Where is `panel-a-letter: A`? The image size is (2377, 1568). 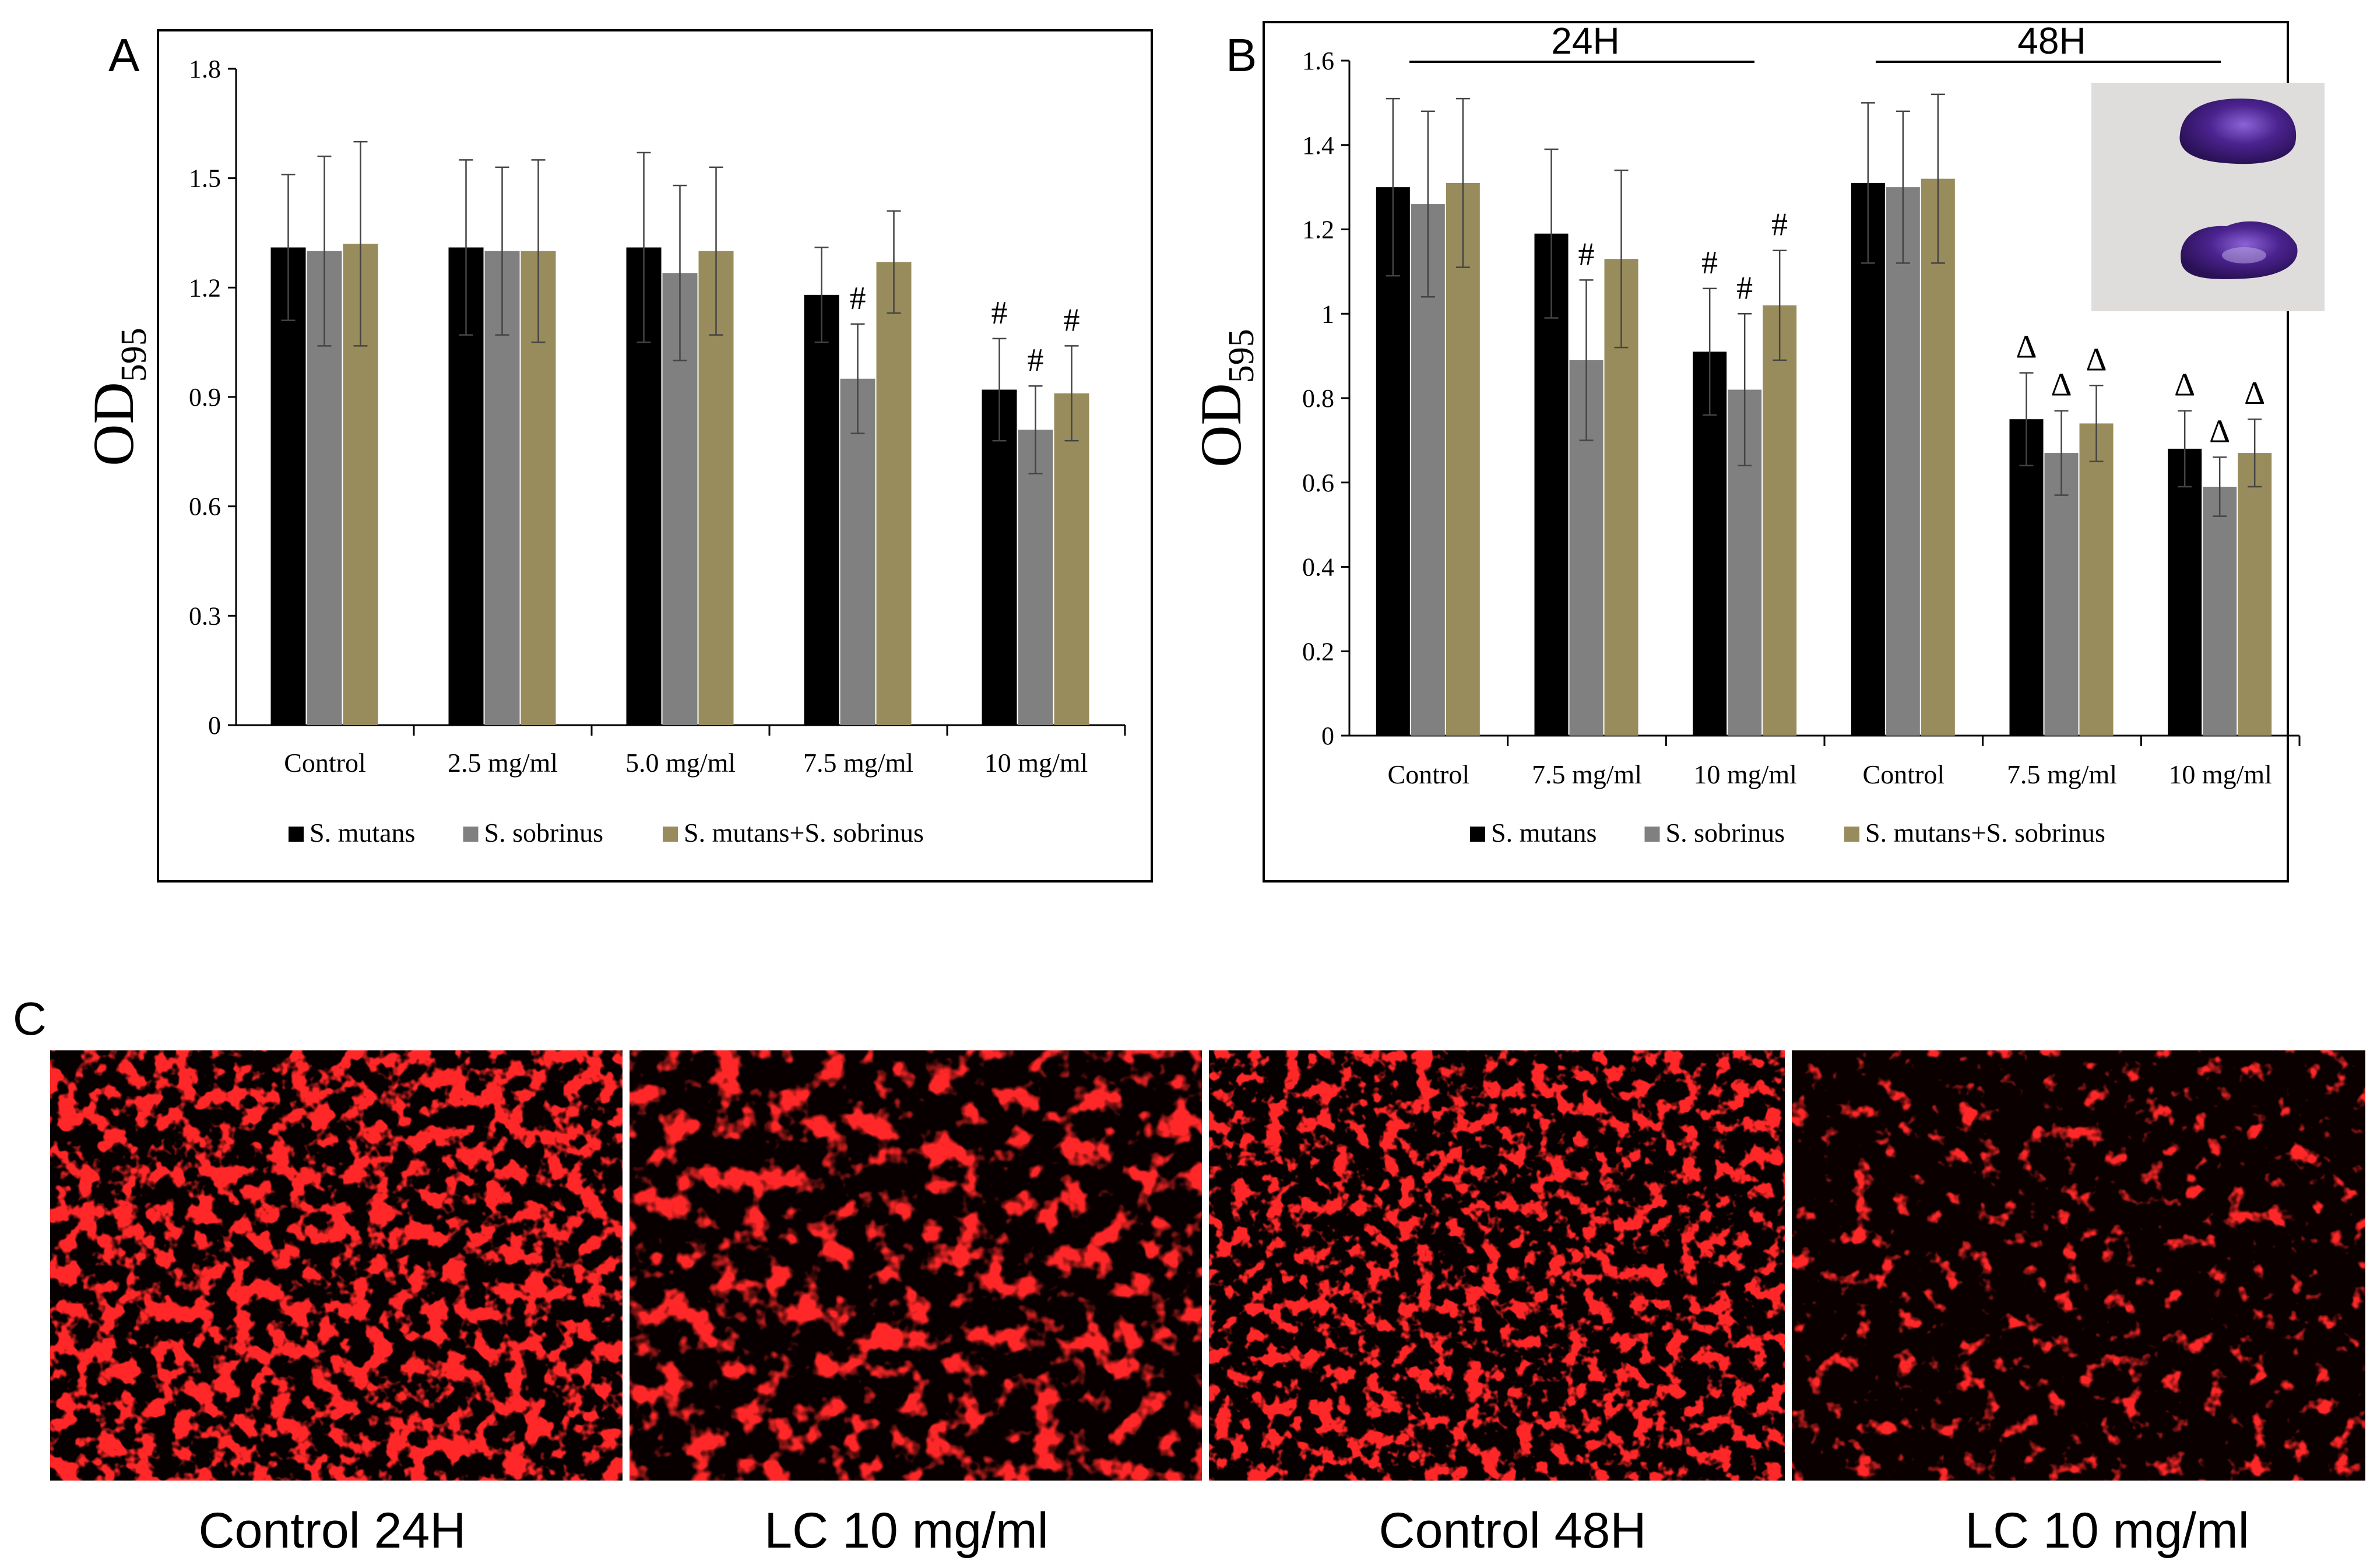 panel-a-letter: A is located at coordinates (124, 55).